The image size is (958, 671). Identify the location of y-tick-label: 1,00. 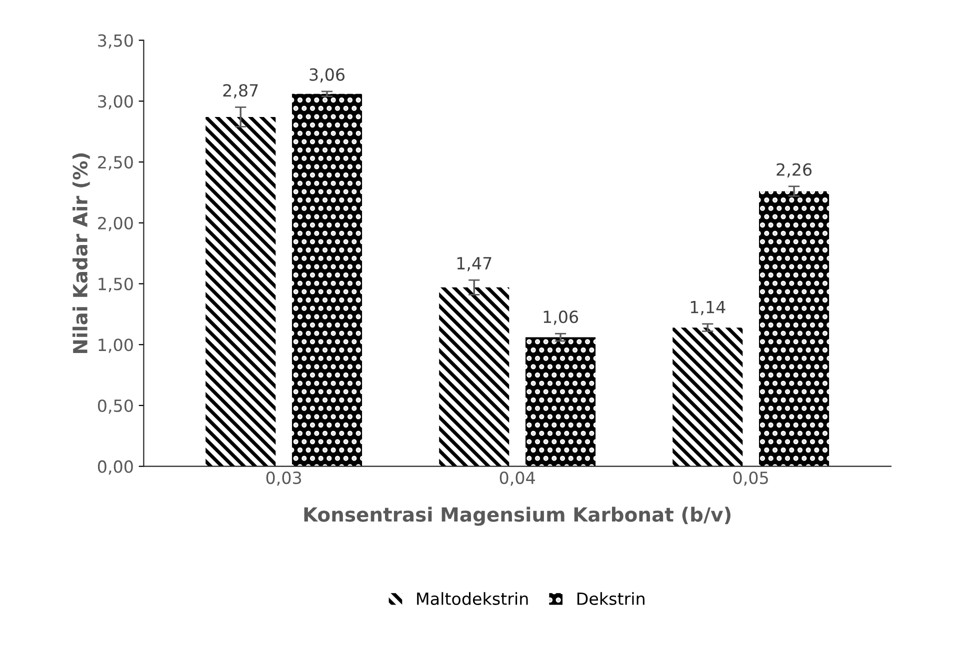
(115, 345).